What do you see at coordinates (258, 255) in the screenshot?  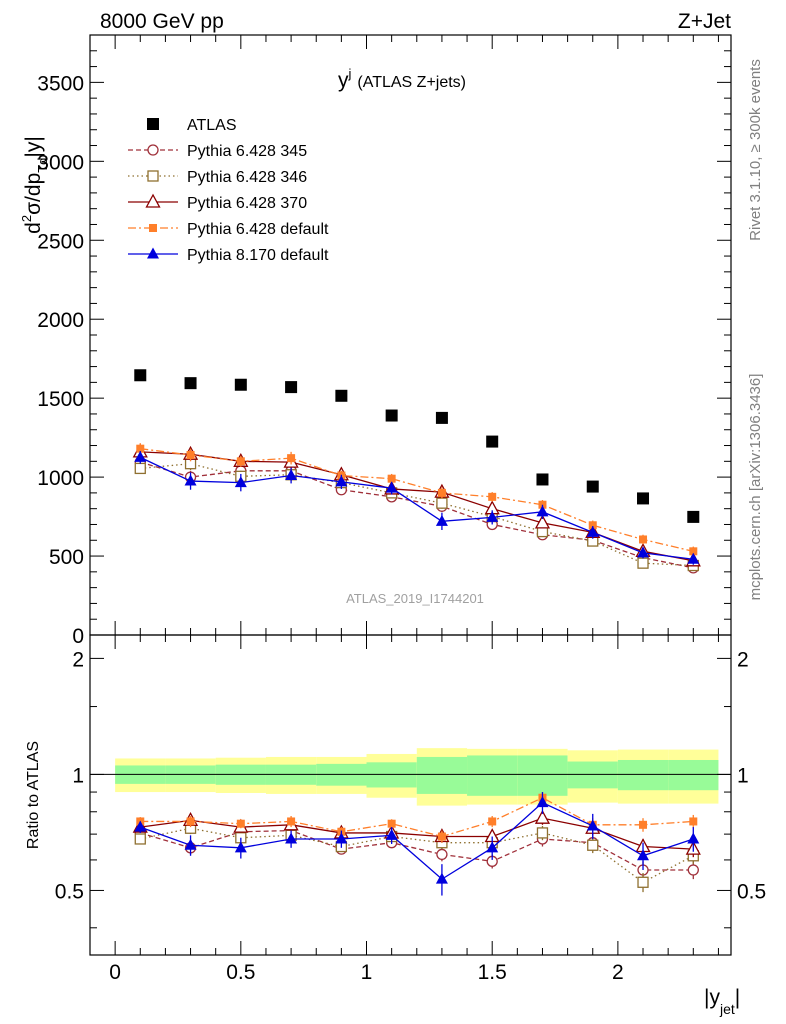 I see `legend-label: Pythia 8.170 default` at bounding box center [258, 255].